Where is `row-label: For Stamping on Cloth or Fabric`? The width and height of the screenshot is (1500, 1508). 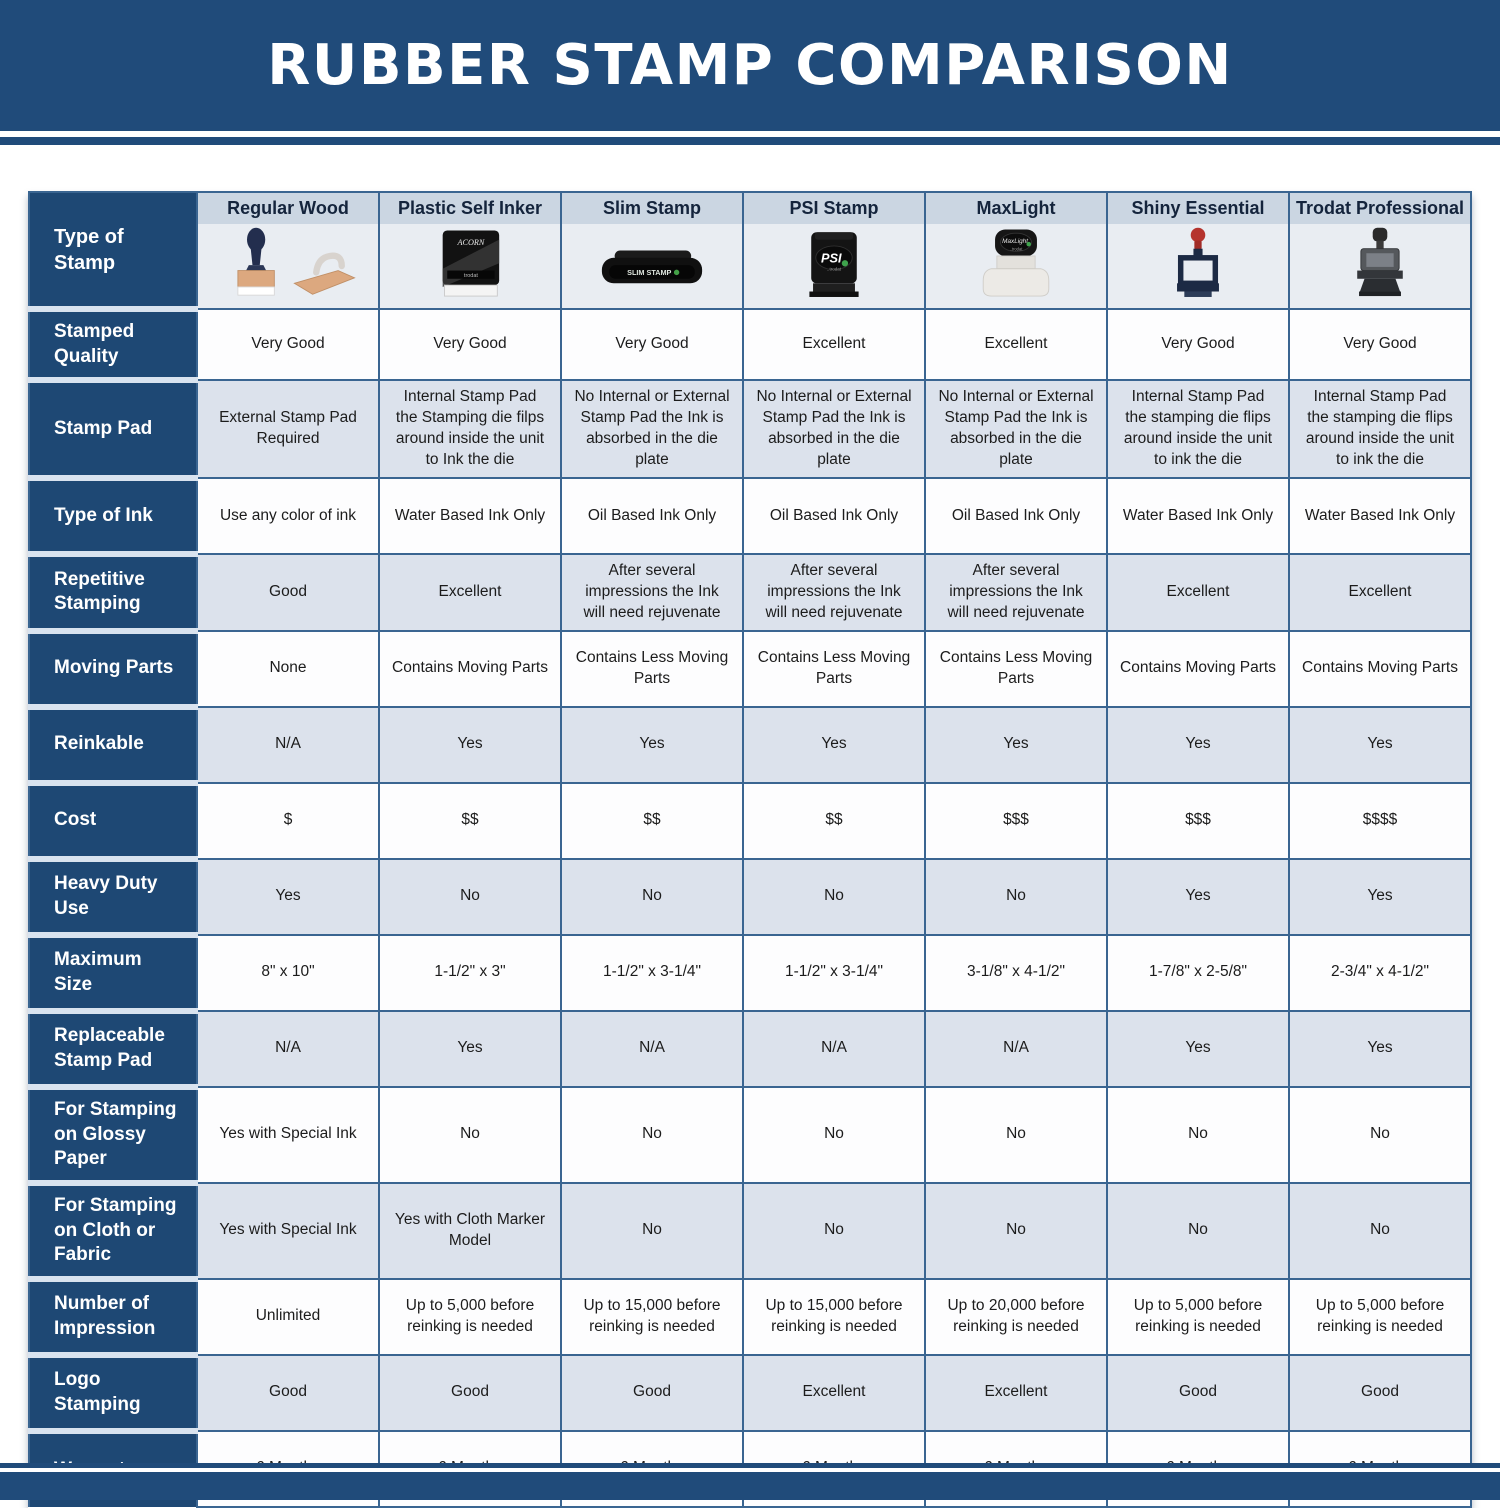
row-label: For Stamping on Cloth or Fabric is located at coordinates (113, 1229).